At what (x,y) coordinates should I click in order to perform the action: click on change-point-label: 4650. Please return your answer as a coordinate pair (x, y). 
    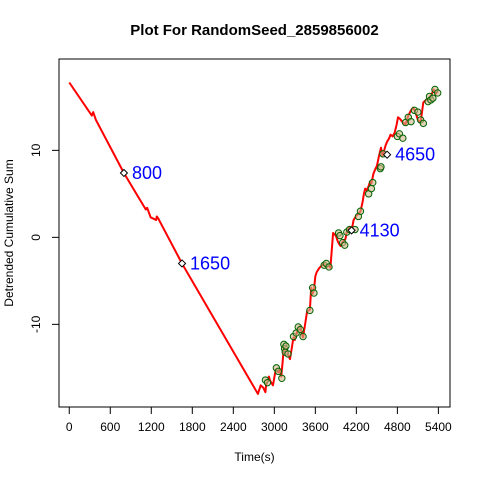
    Looking at the image, I should click on (415, 155).